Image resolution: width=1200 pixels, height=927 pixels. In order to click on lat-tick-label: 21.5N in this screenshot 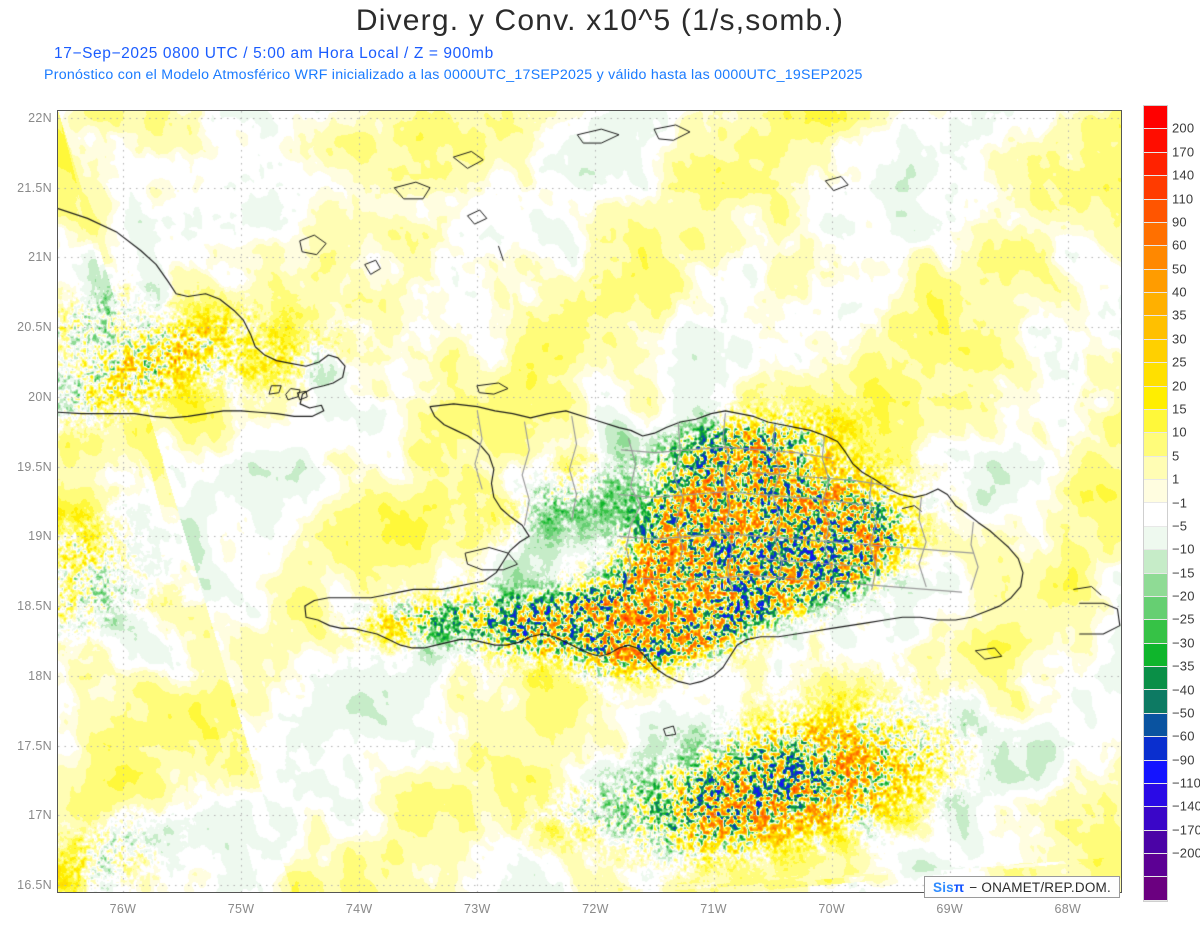, I will do `click(34, 187)`.